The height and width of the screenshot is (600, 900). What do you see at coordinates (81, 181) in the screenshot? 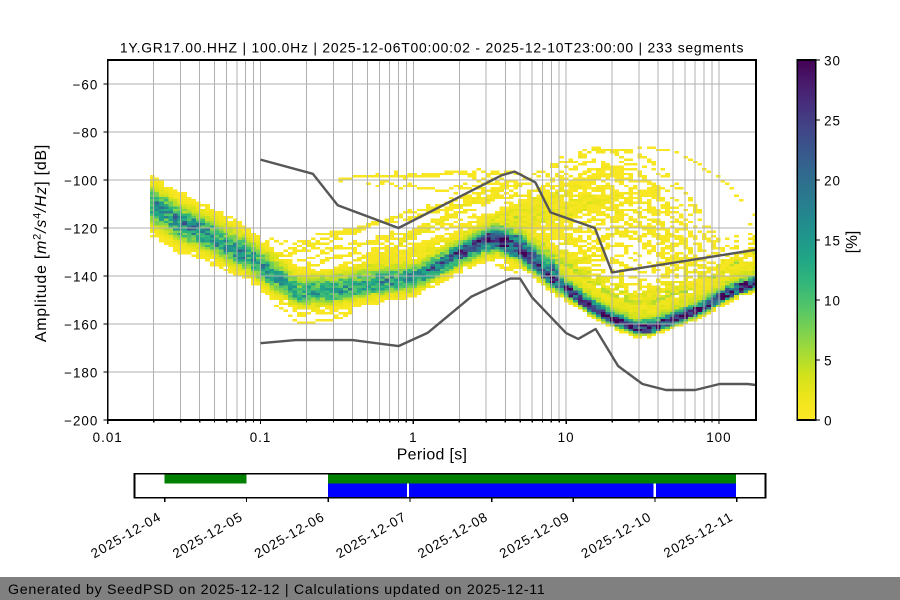
I see `svg-text: −100` at bounding box center [81, 181].